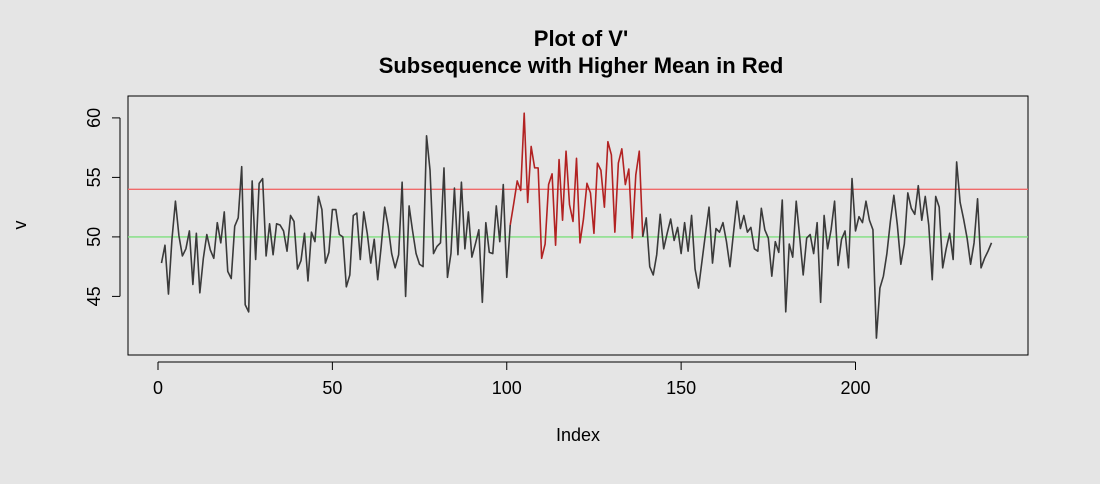 Image resolution: width=1100 pixels, height=484 pixels. Describe the element at coordinates (581, 38) in the screenshot. I see `chart-title: Plot of V'` at that location.